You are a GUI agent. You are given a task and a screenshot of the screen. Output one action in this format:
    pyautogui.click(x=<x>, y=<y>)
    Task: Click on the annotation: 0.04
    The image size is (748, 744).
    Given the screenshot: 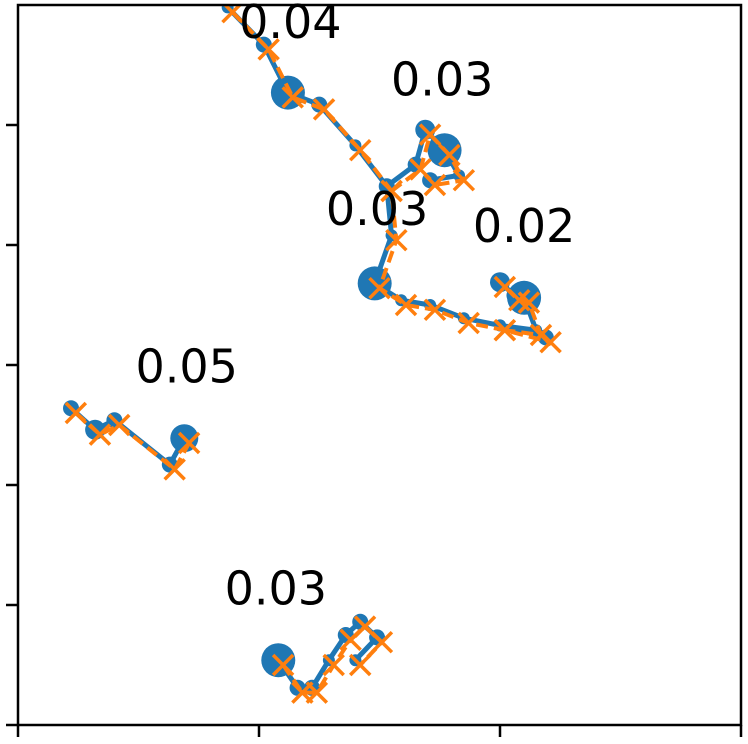 What is the action you would take?
    pyautogui.click(x=290, y=24)
    